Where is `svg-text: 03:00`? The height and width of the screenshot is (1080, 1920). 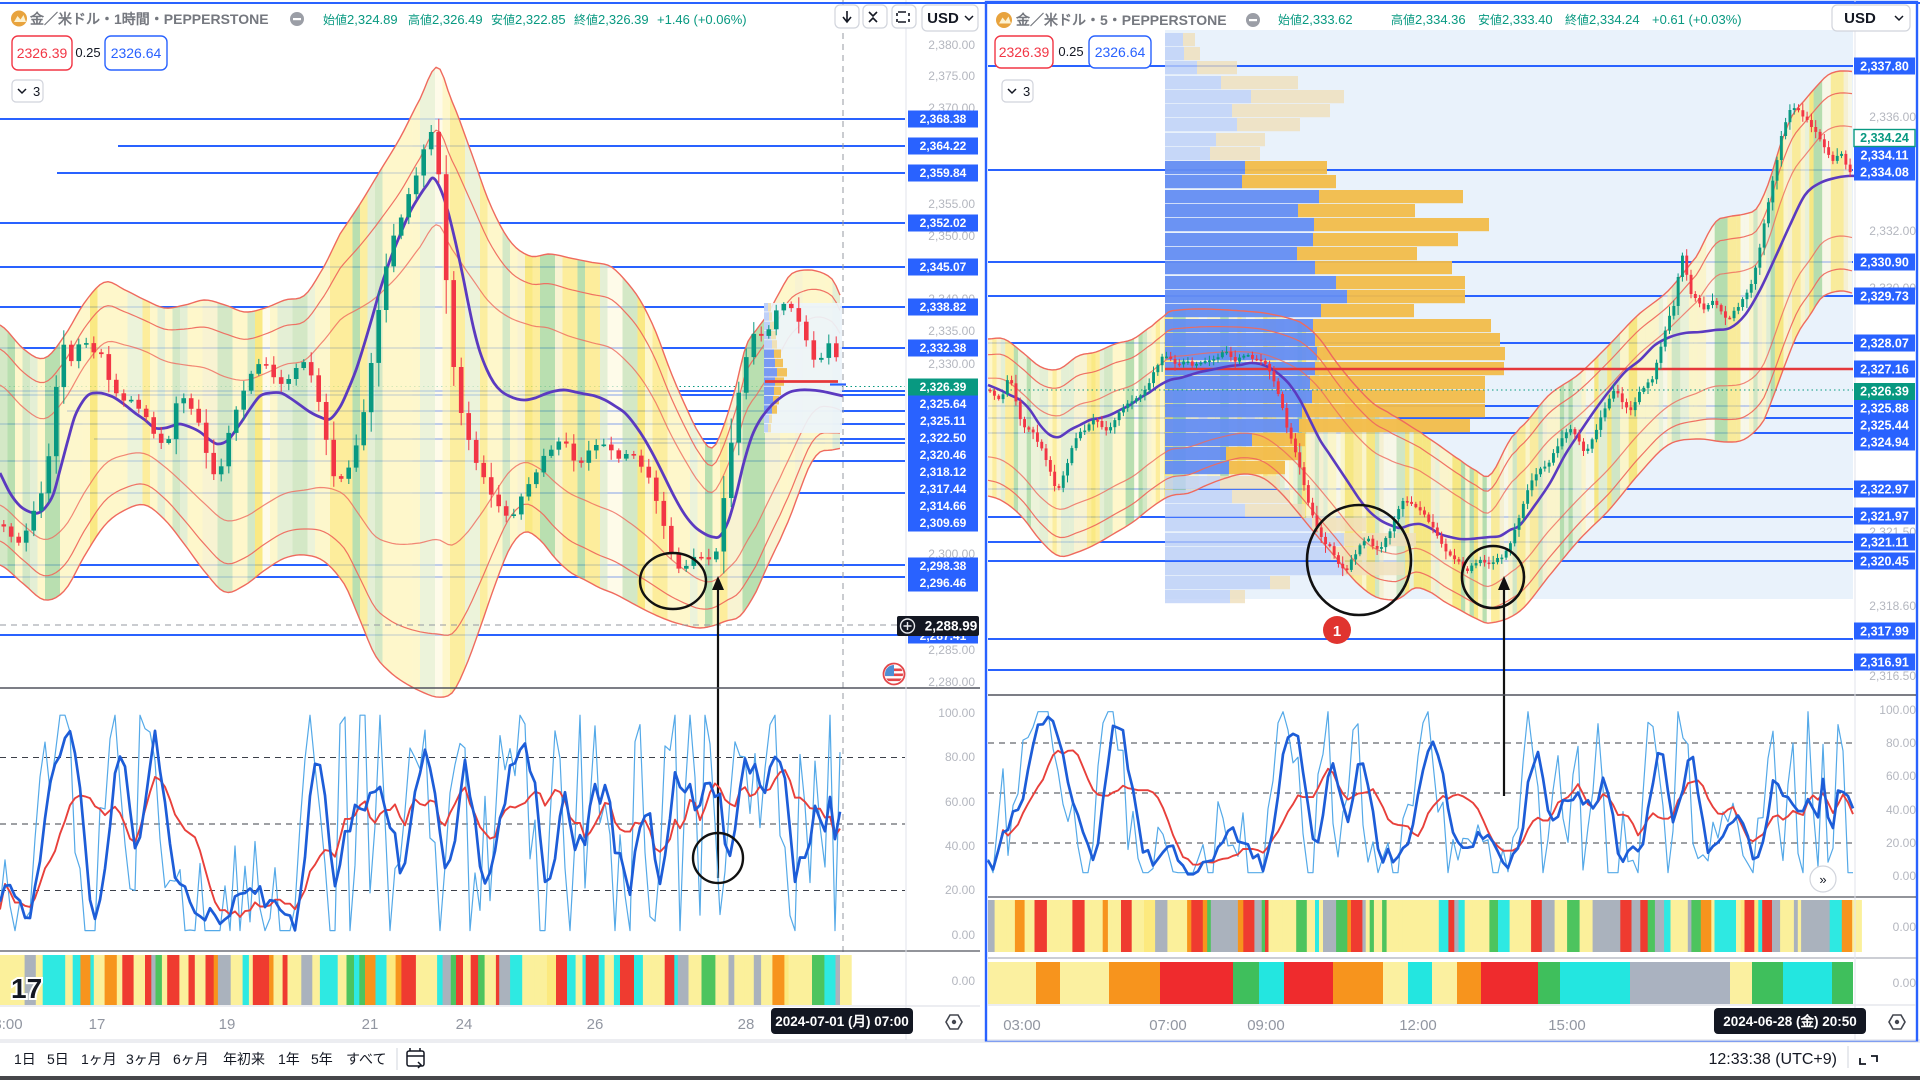 svg-text: 03:00 is located at coordinates (1022, 1025).